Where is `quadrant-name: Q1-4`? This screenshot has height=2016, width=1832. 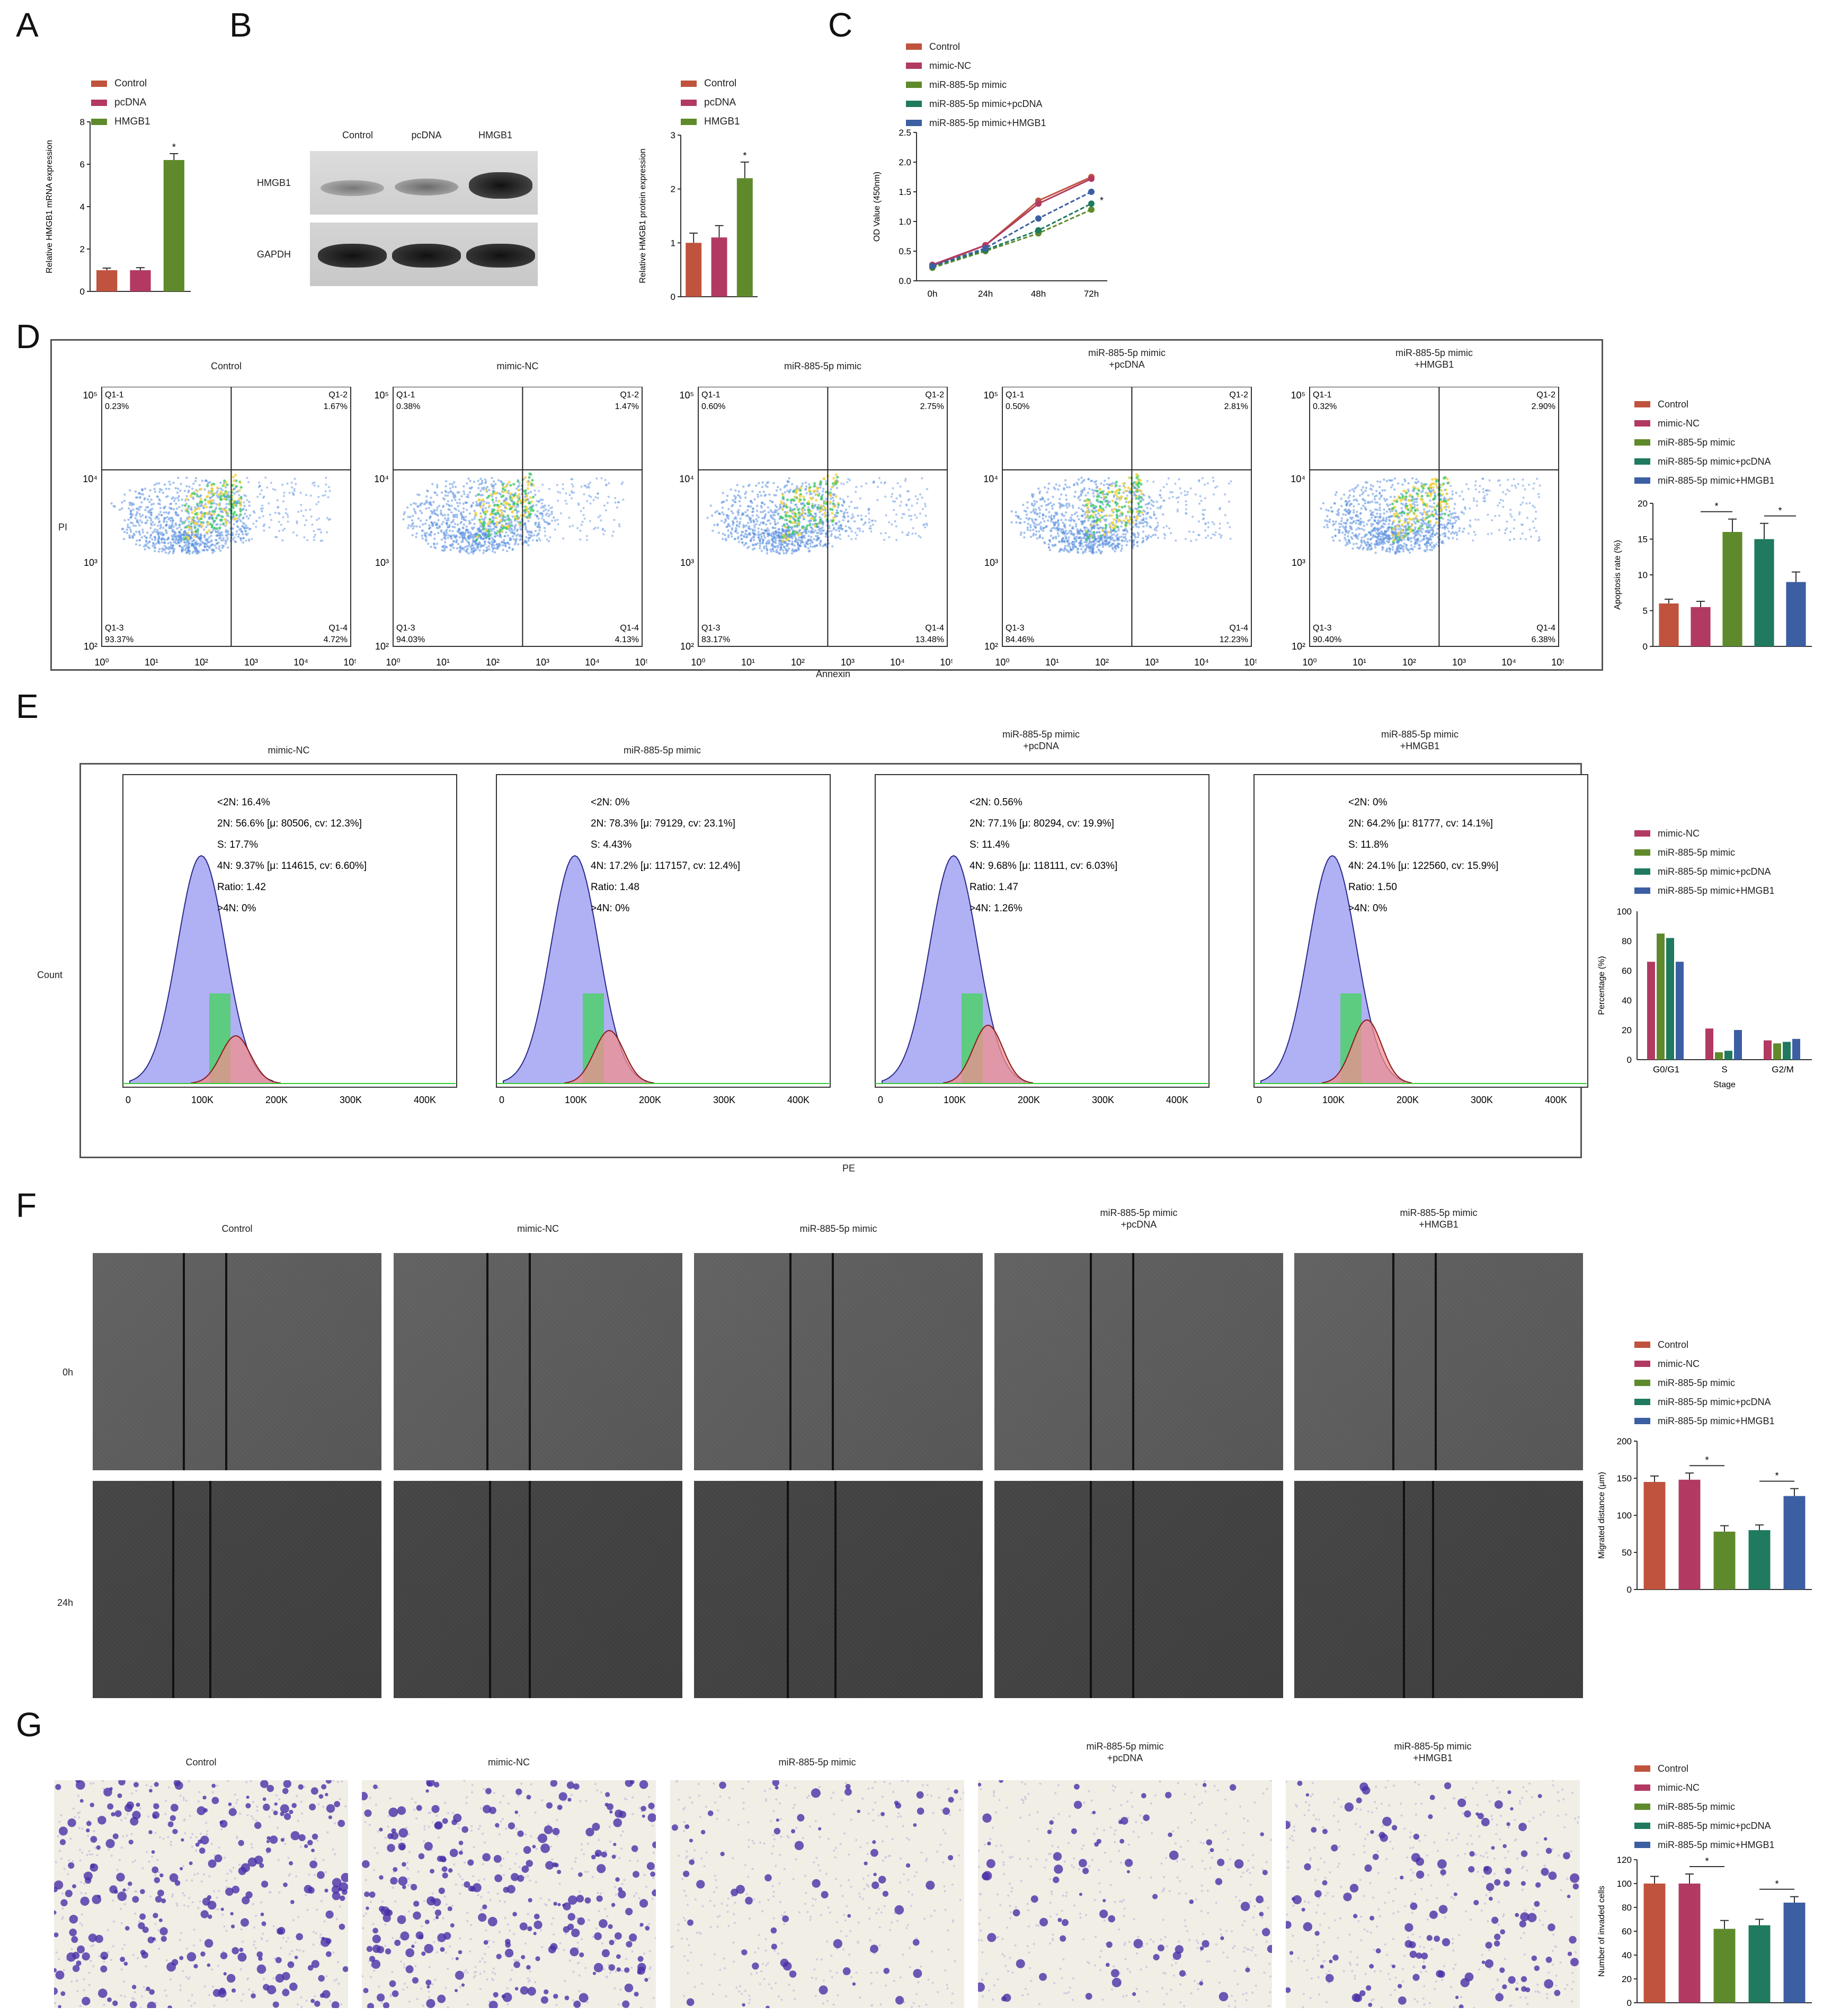
quadrant-name: Q1-4 is located at coordinates (934, 628).